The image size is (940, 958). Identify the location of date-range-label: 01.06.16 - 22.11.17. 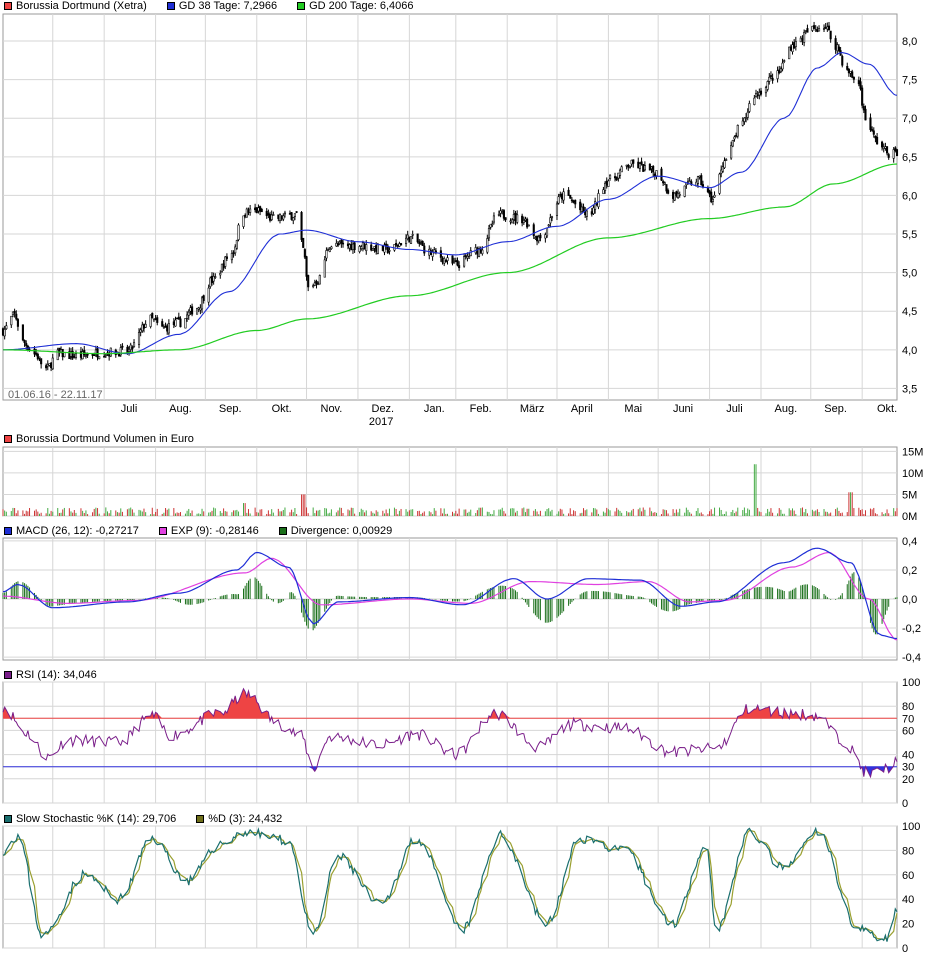
(55, 395).